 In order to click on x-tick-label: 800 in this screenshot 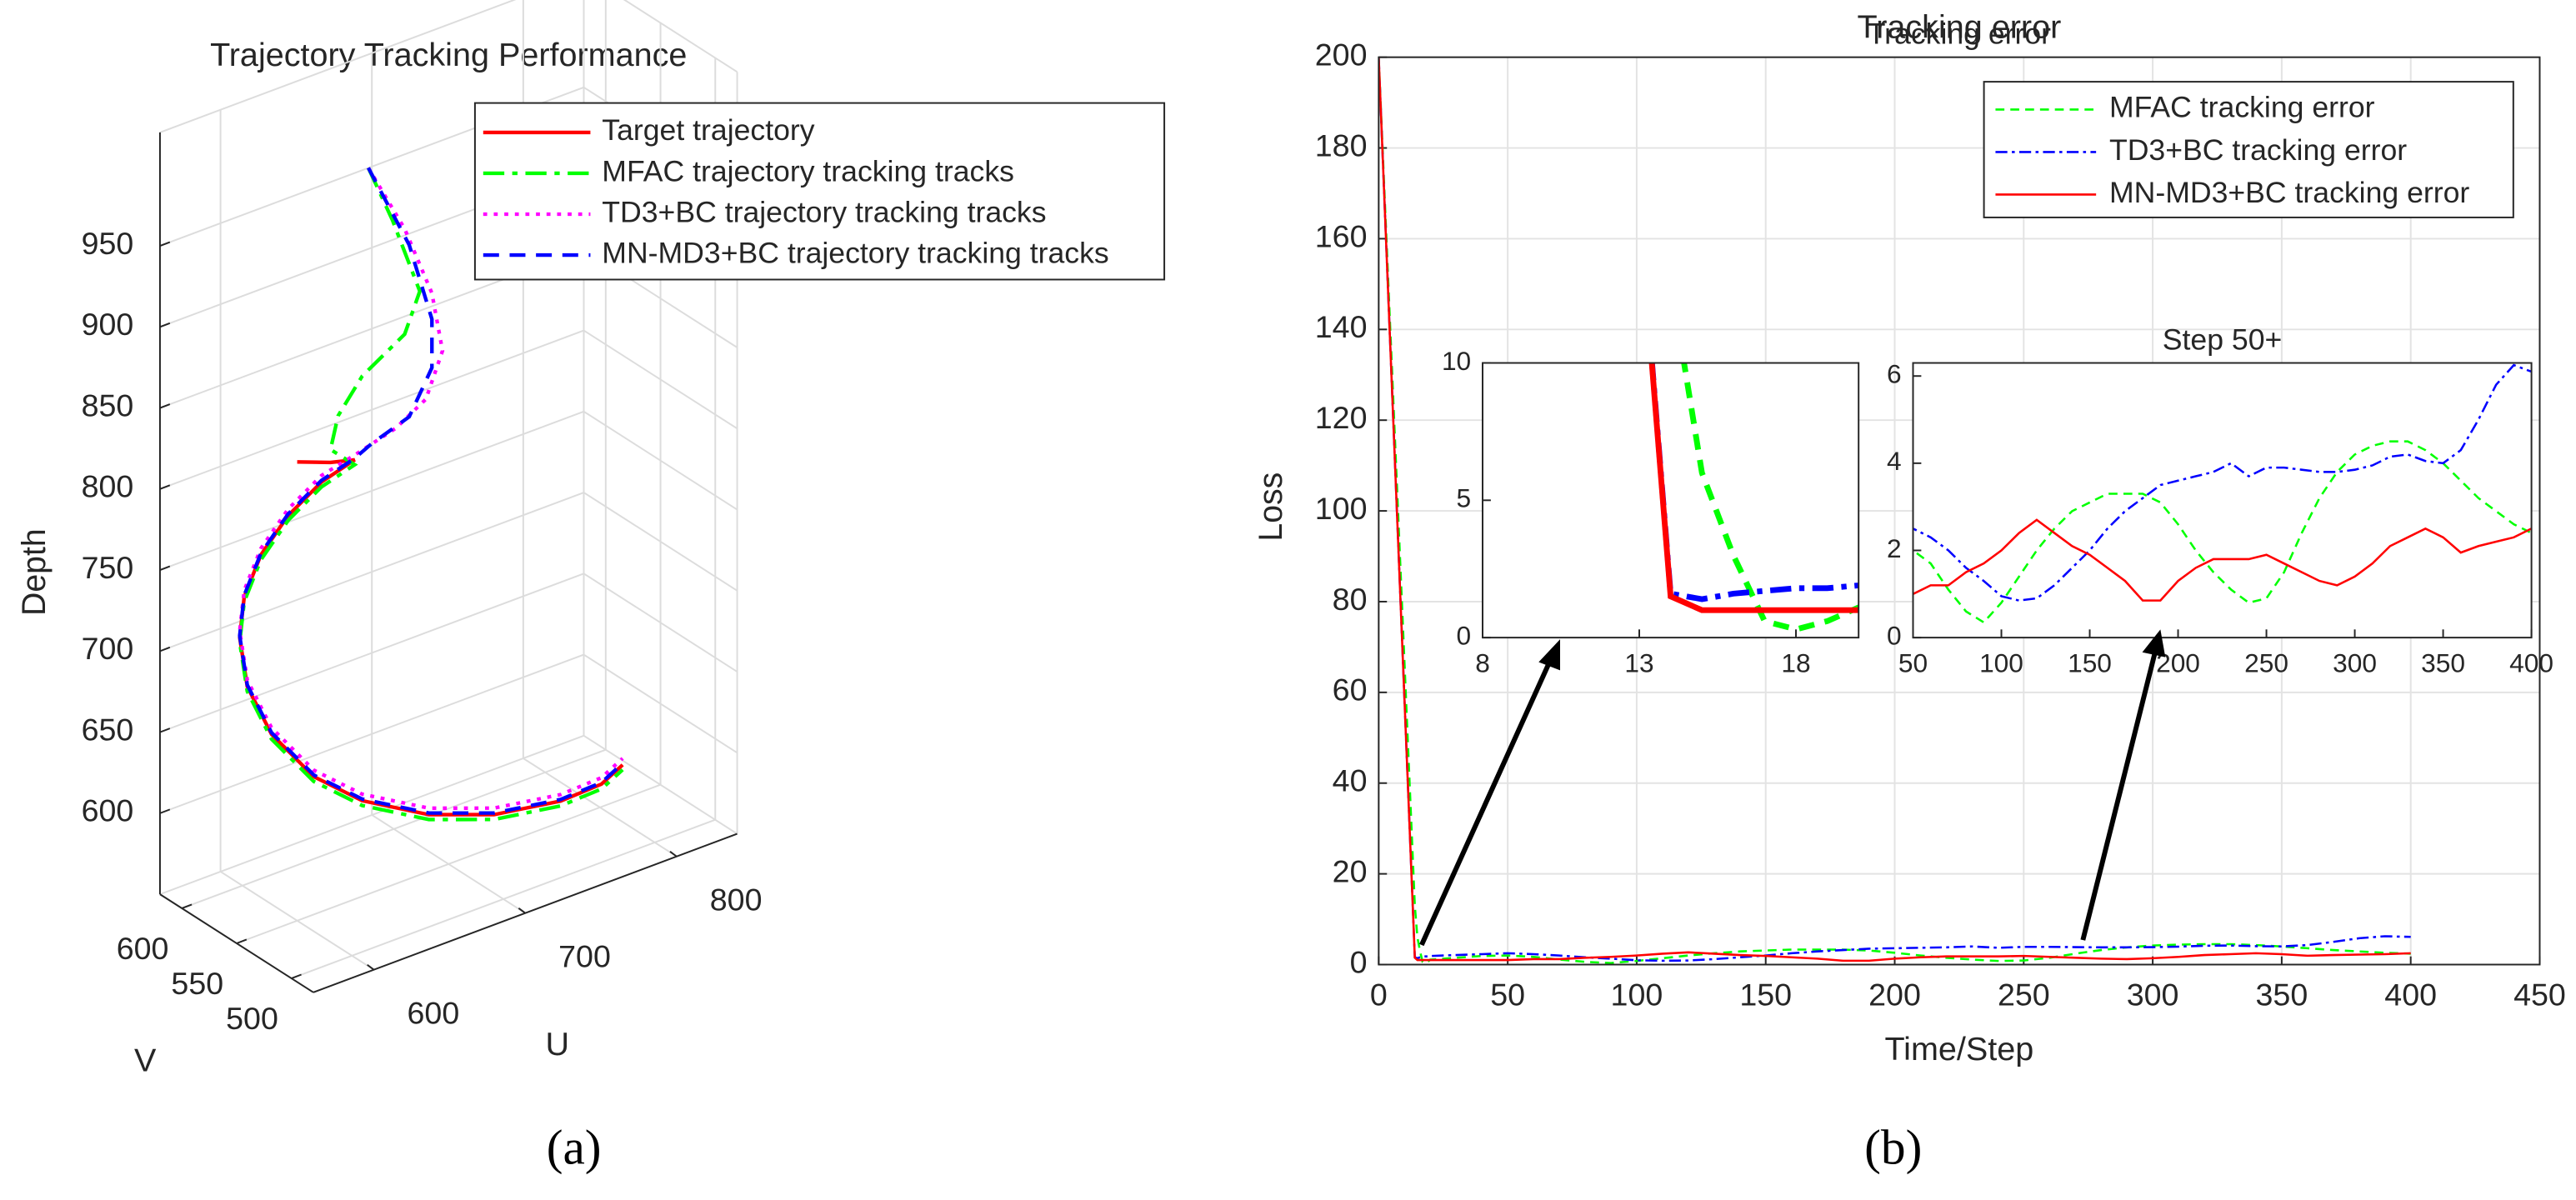, I will do `click(737, 900)`.